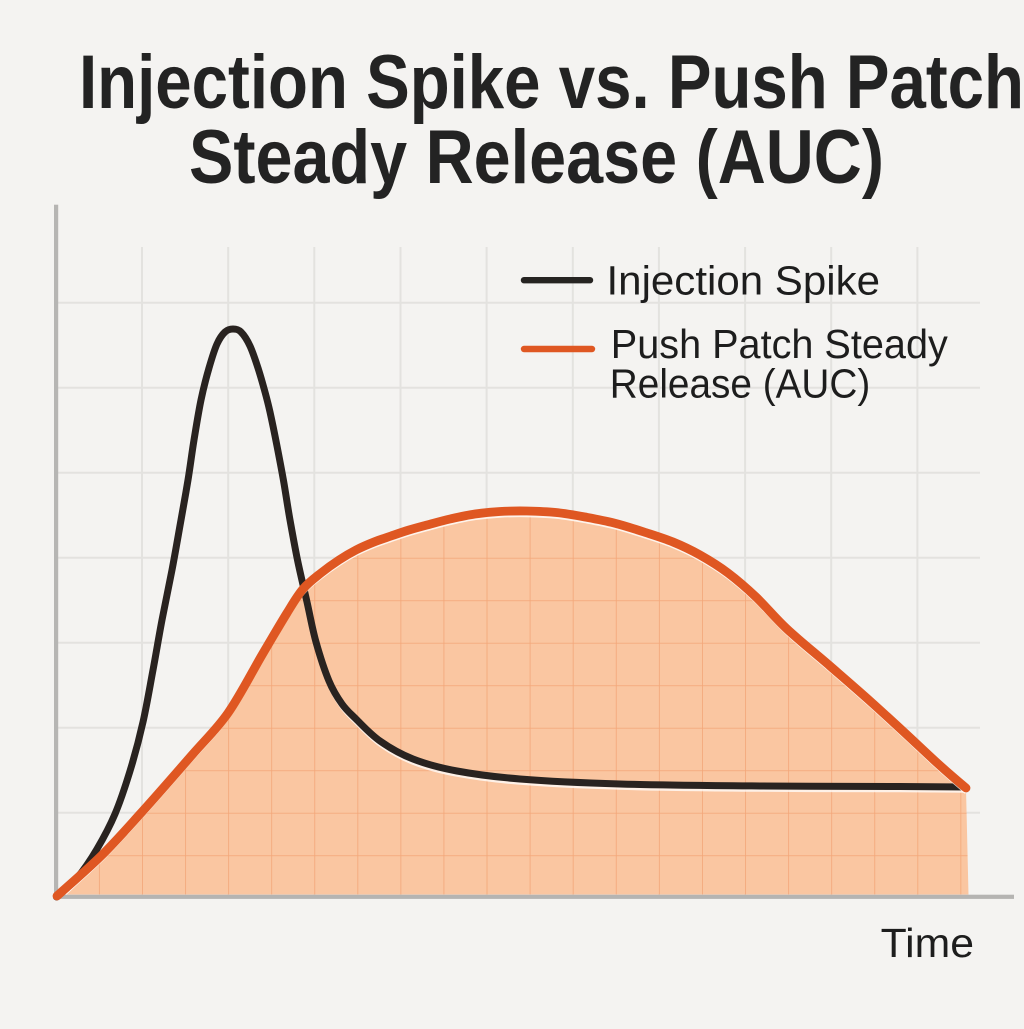 This screenshot has width=1024, height=1029. What do you see at coordinates (744, 281) in the screenshot?
I see `svg-text: Injection Spike` at bounding box center [744, 281].